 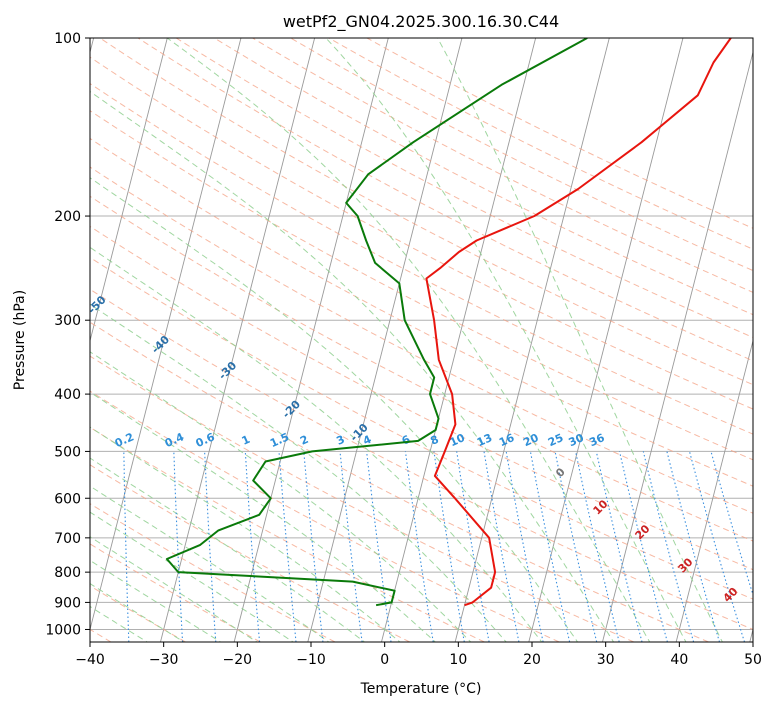 What do you see at coordinates (67, 499) in the screenshot?
I see `y-tick-label: 600` at bounding box center [67, 499].